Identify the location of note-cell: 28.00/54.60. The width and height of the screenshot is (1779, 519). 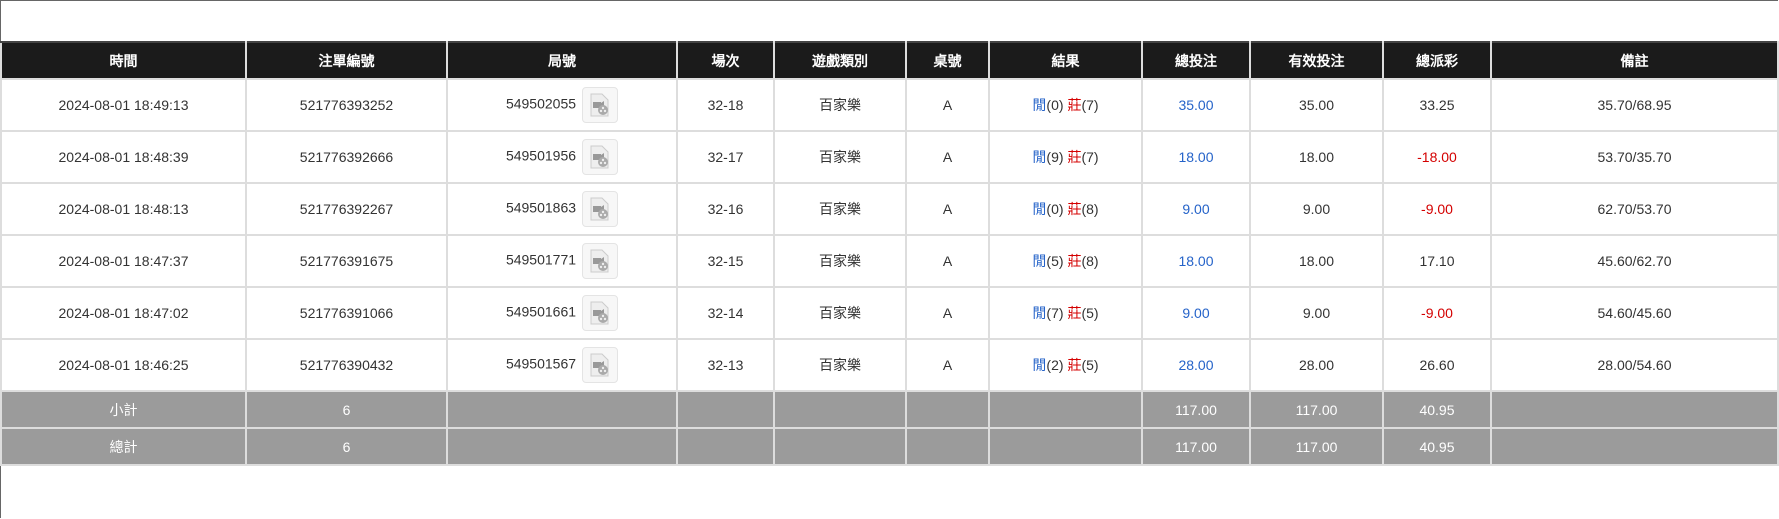
(1634, 365).